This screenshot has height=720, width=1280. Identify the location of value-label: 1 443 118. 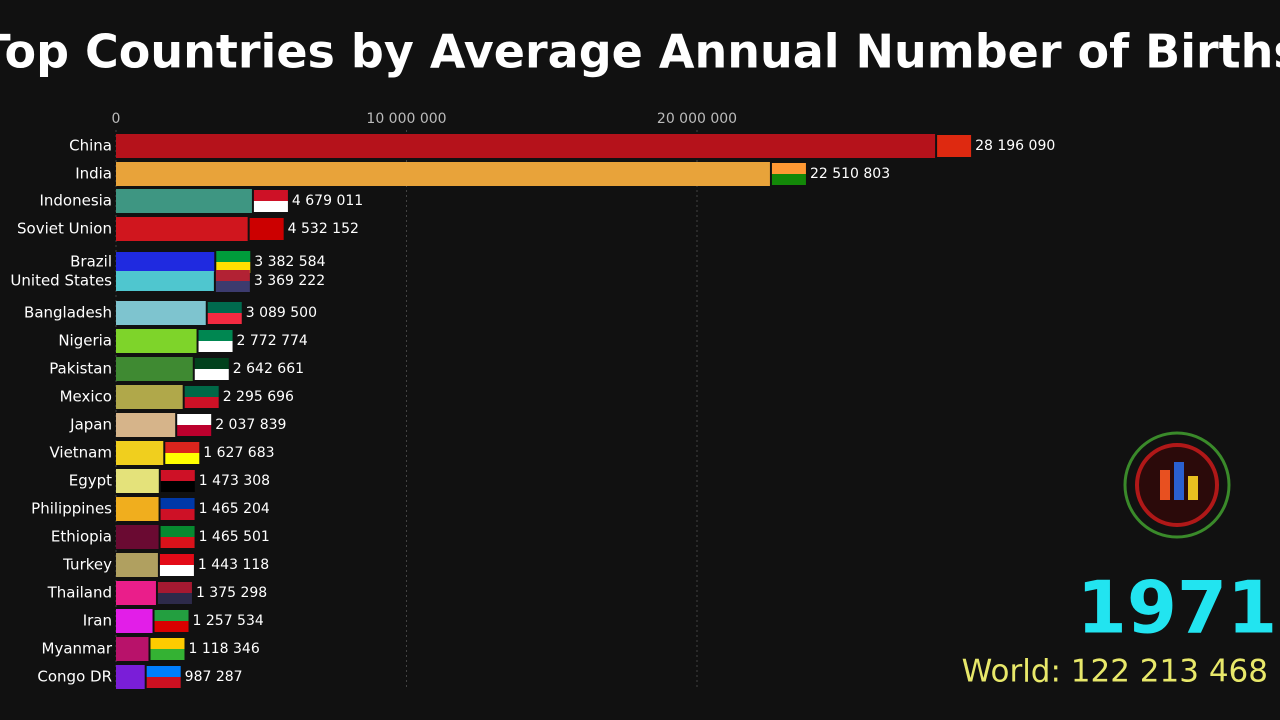
(233, 565).